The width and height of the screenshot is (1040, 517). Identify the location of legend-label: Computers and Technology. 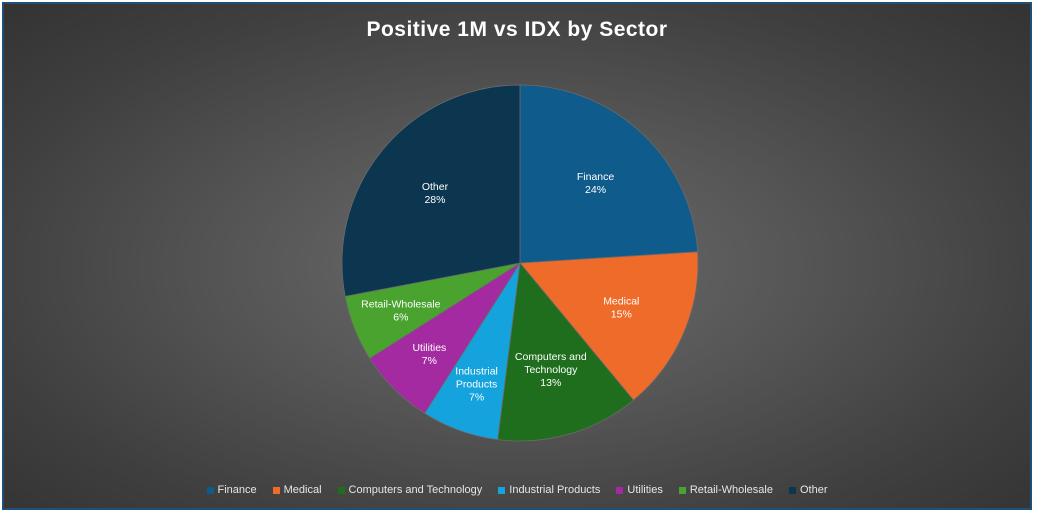
(415, 490).